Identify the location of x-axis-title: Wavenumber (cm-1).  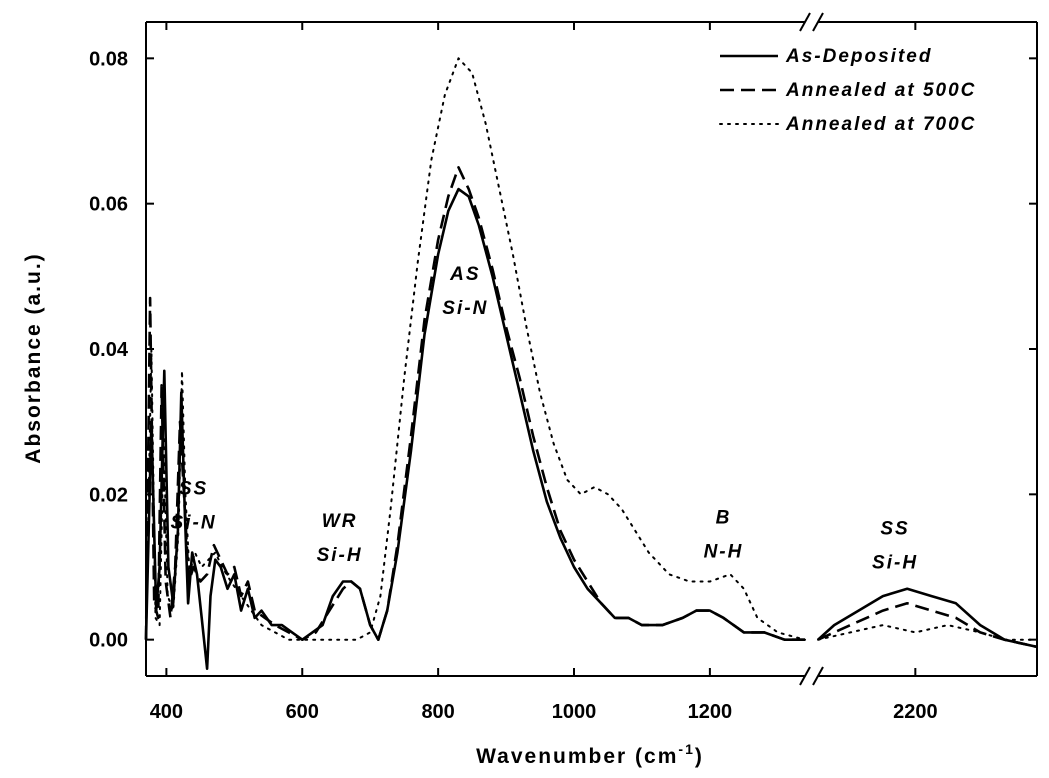
(590, 754).